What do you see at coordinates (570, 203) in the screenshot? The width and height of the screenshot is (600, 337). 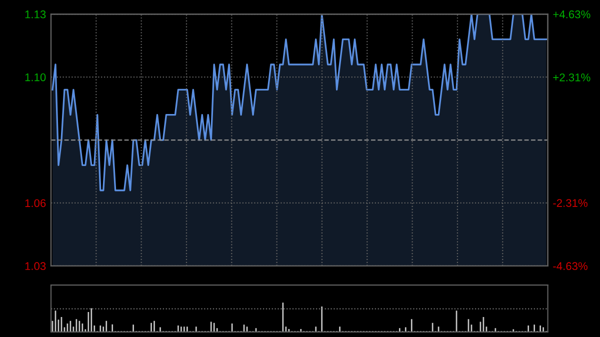 I see `y2-tick-label: -2.31%` at bounding box center [570, 203].